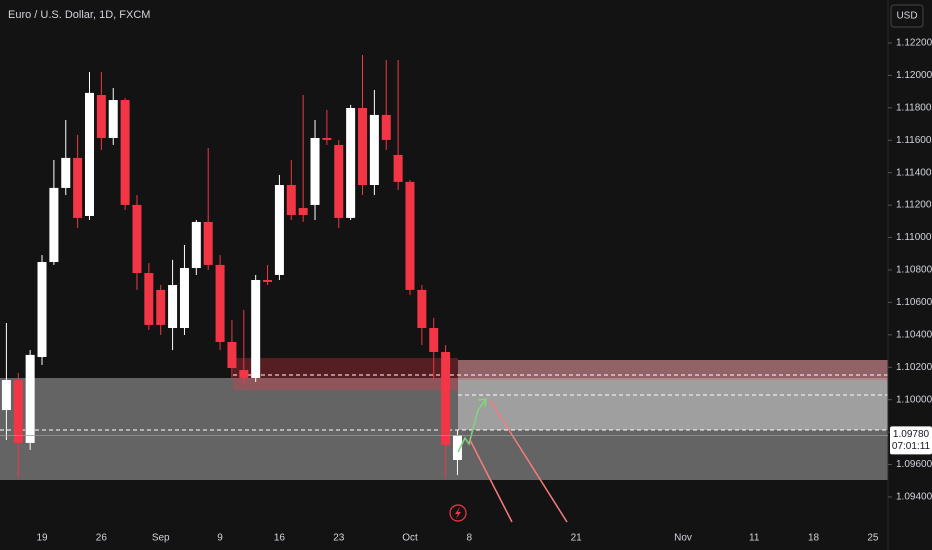 The width and height of the screenshot is (932, 550). What do you see at coordinates (914, 399) in the screenshot?
I see `y-tick-label: 1.10000` at bounding box center [914, 399].